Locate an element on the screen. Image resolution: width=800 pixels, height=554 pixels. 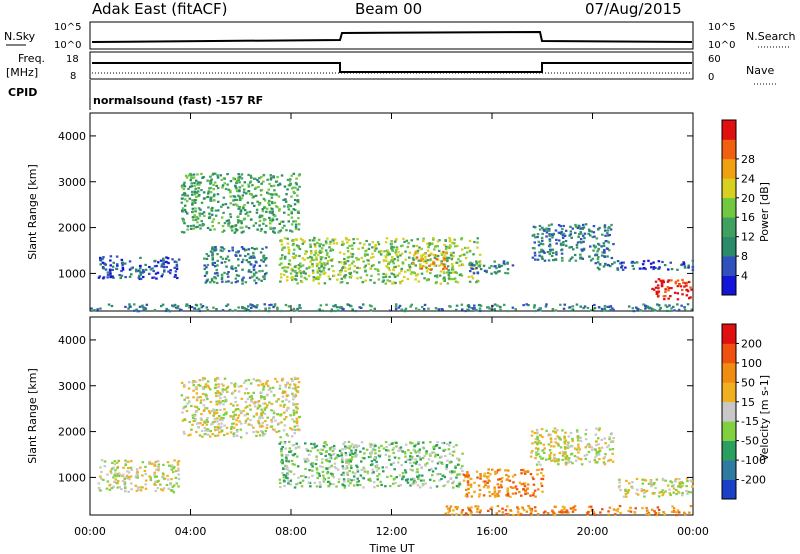
nsky-trace is located at coordinates (392, 36).